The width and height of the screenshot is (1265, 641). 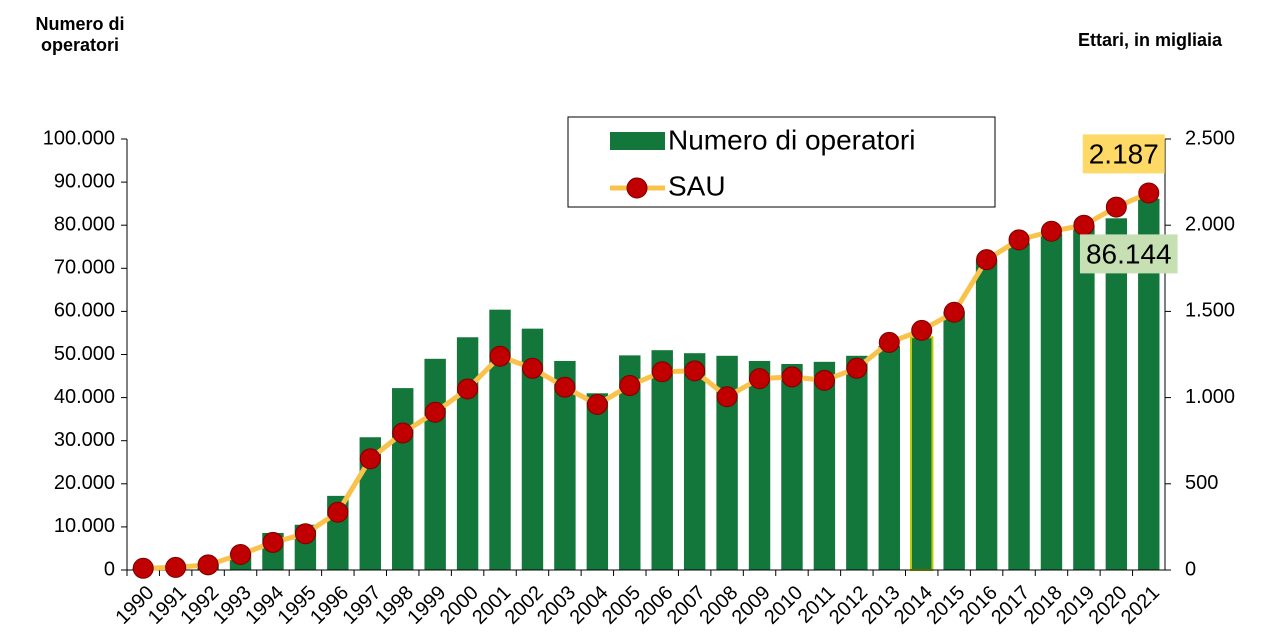 What do you see at coordinates (1140, 605) in the screenshot?
I see `x-tick-label: 2021` at bounding box center [1140, 605].